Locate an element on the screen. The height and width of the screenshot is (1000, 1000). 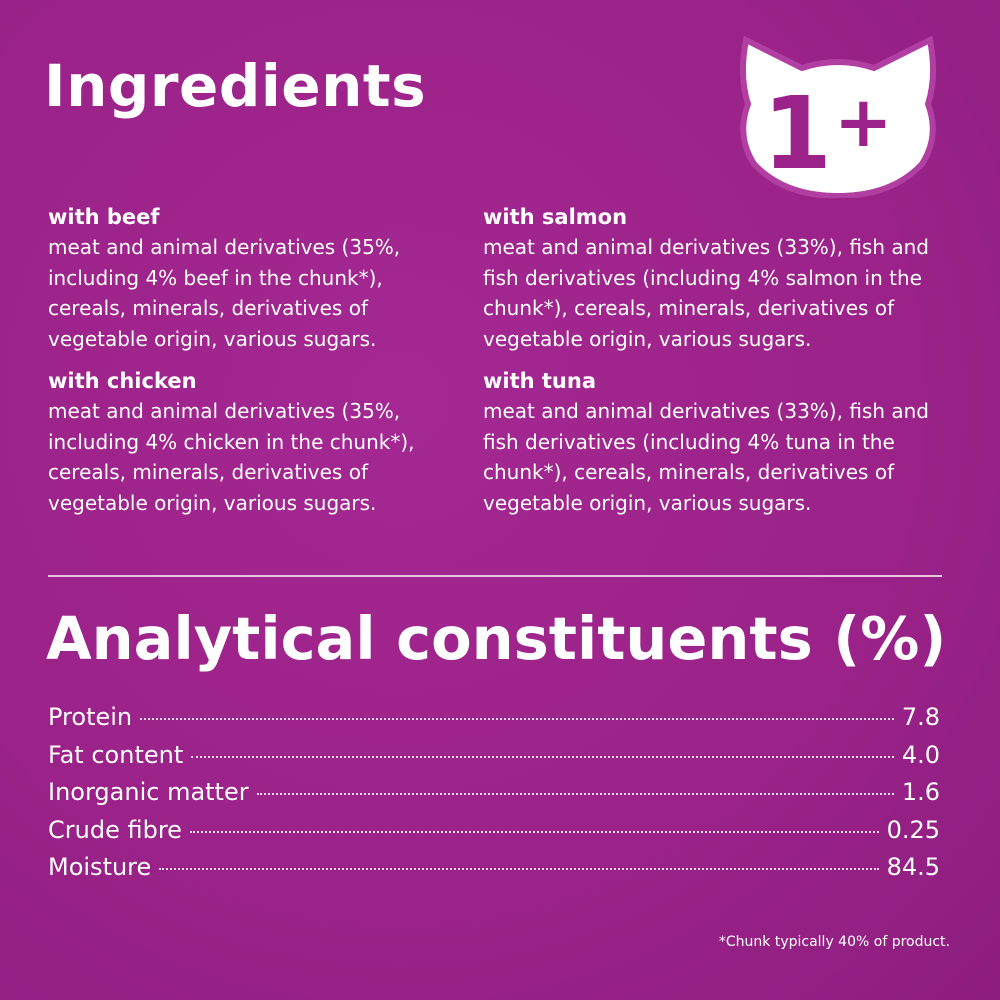
constituent-value: 0.25 is located at coordinates (913, 829).